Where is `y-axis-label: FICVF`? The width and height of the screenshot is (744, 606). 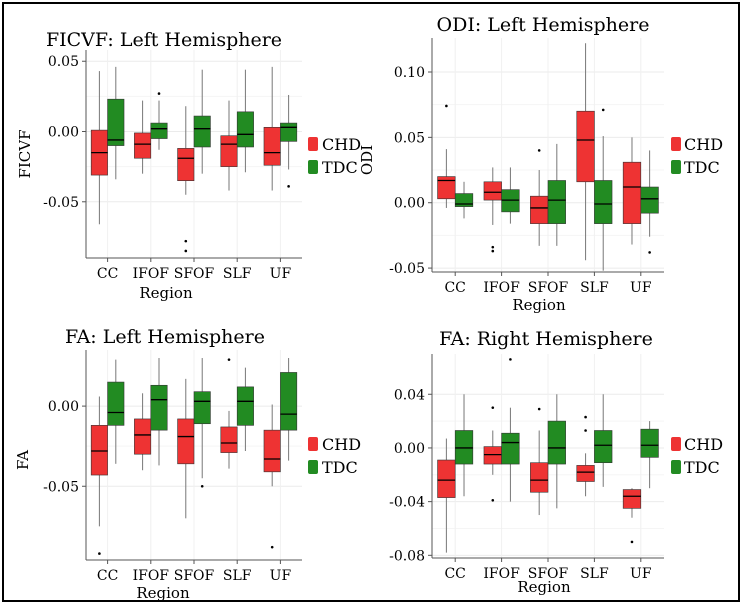 y-axis-label: FICVF is located at coordinates (25, 153).